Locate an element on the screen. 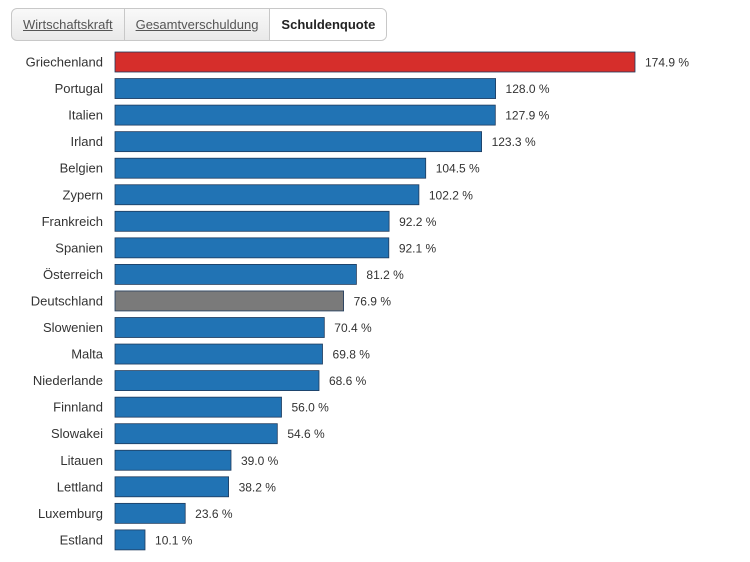 This screenshot has width=750, height=562. bar-frankreich is located at coordinates (252, 221).